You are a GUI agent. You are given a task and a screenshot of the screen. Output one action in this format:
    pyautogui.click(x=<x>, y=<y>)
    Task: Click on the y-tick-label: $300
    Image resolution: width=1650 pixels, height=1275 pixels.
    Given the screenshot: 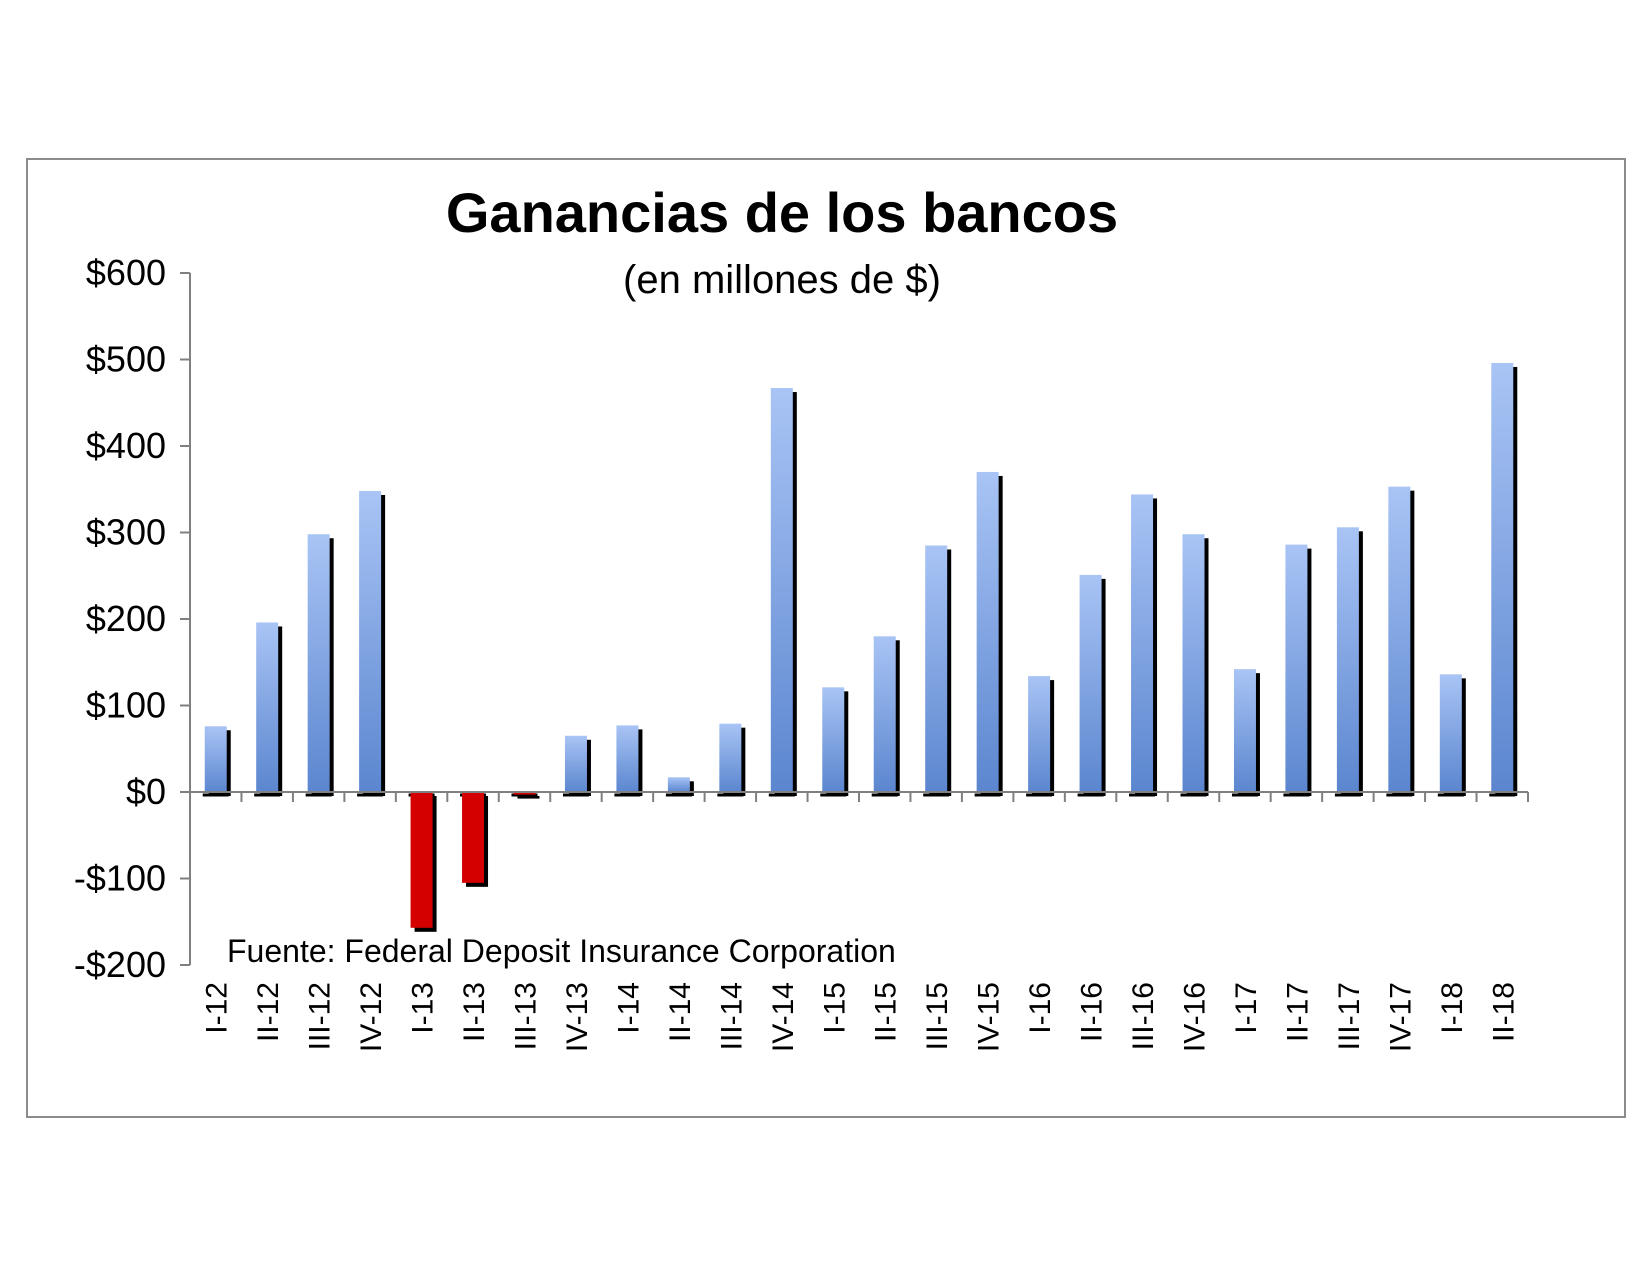 What is the action you would take?
    pyautogui.click(x=126, y=532)
    